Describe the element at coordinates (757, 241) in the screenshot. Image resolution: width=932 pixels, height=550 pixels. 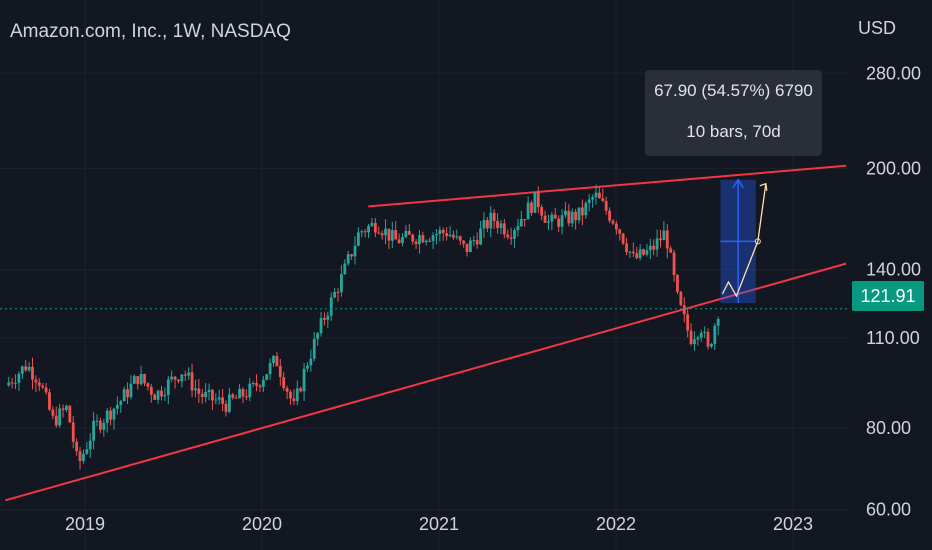
I see `projection-node` at that location.